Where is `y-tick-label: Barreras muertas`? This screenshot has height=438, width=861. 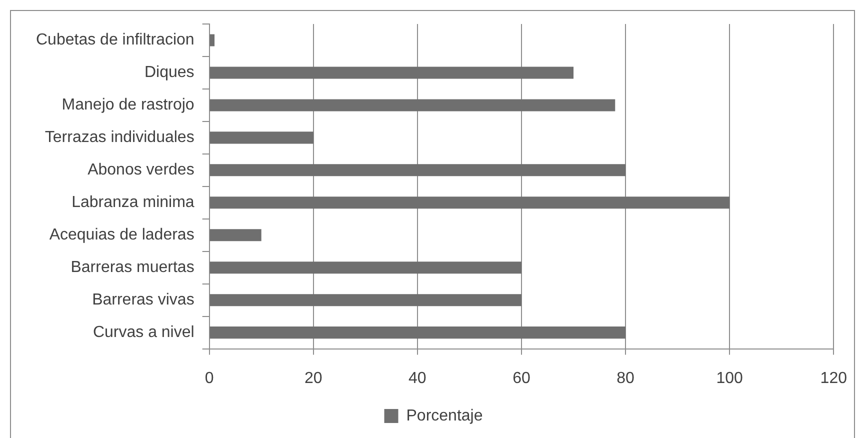
y-tick-label: Barreras muertas is located at coordinates (132, 267).